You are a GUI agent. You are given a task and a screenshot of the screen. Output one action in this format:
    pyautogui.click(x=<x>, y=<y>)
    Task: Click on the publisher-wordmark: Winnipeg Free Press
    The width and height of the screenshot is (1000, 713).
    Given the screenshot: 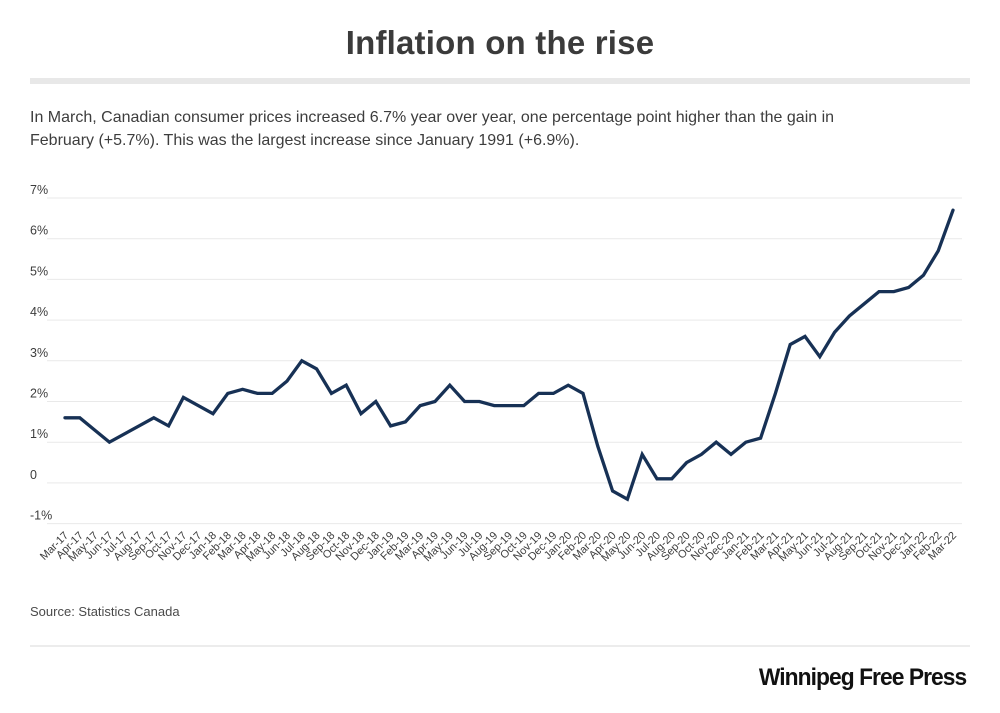 What is the action you would take?
    pyautogui.click(x=862, y=677)
    